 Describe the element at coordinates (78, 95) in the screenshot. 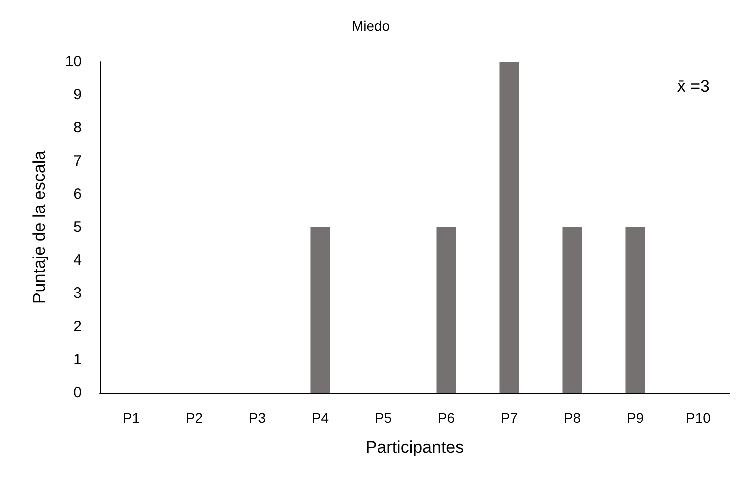

I see `y-tick-label: 9` at that location.